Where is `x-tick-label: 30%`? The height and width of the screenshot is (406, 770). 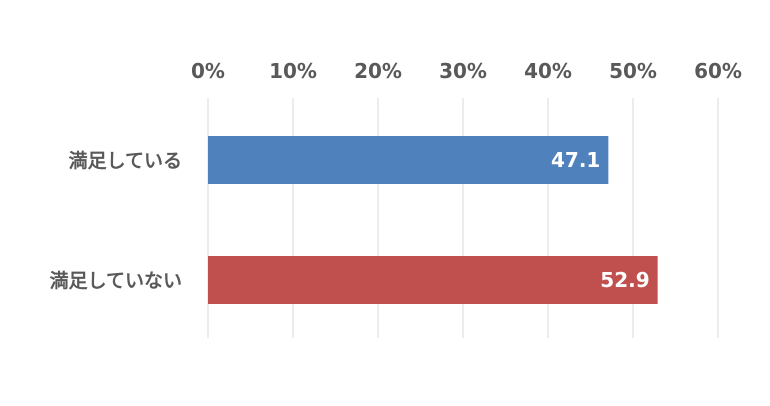
x-tick-label: 30% is located at coordinates (463, 71).